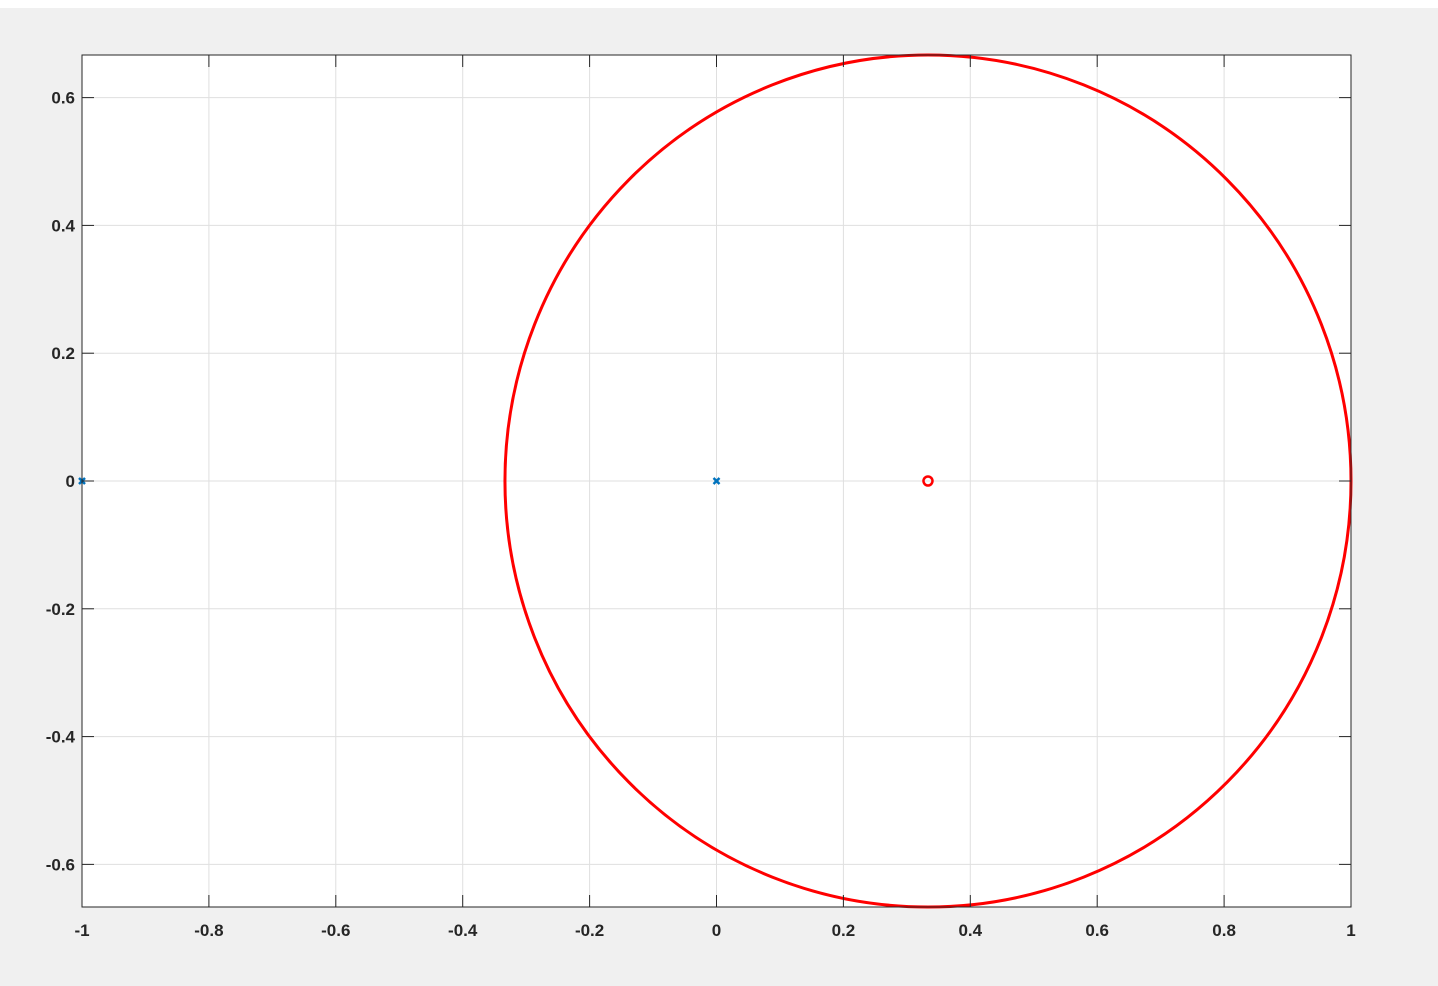 The height and width of the screenshot is (986, 1438). I want to click on zero-marker, so click(928, 481).